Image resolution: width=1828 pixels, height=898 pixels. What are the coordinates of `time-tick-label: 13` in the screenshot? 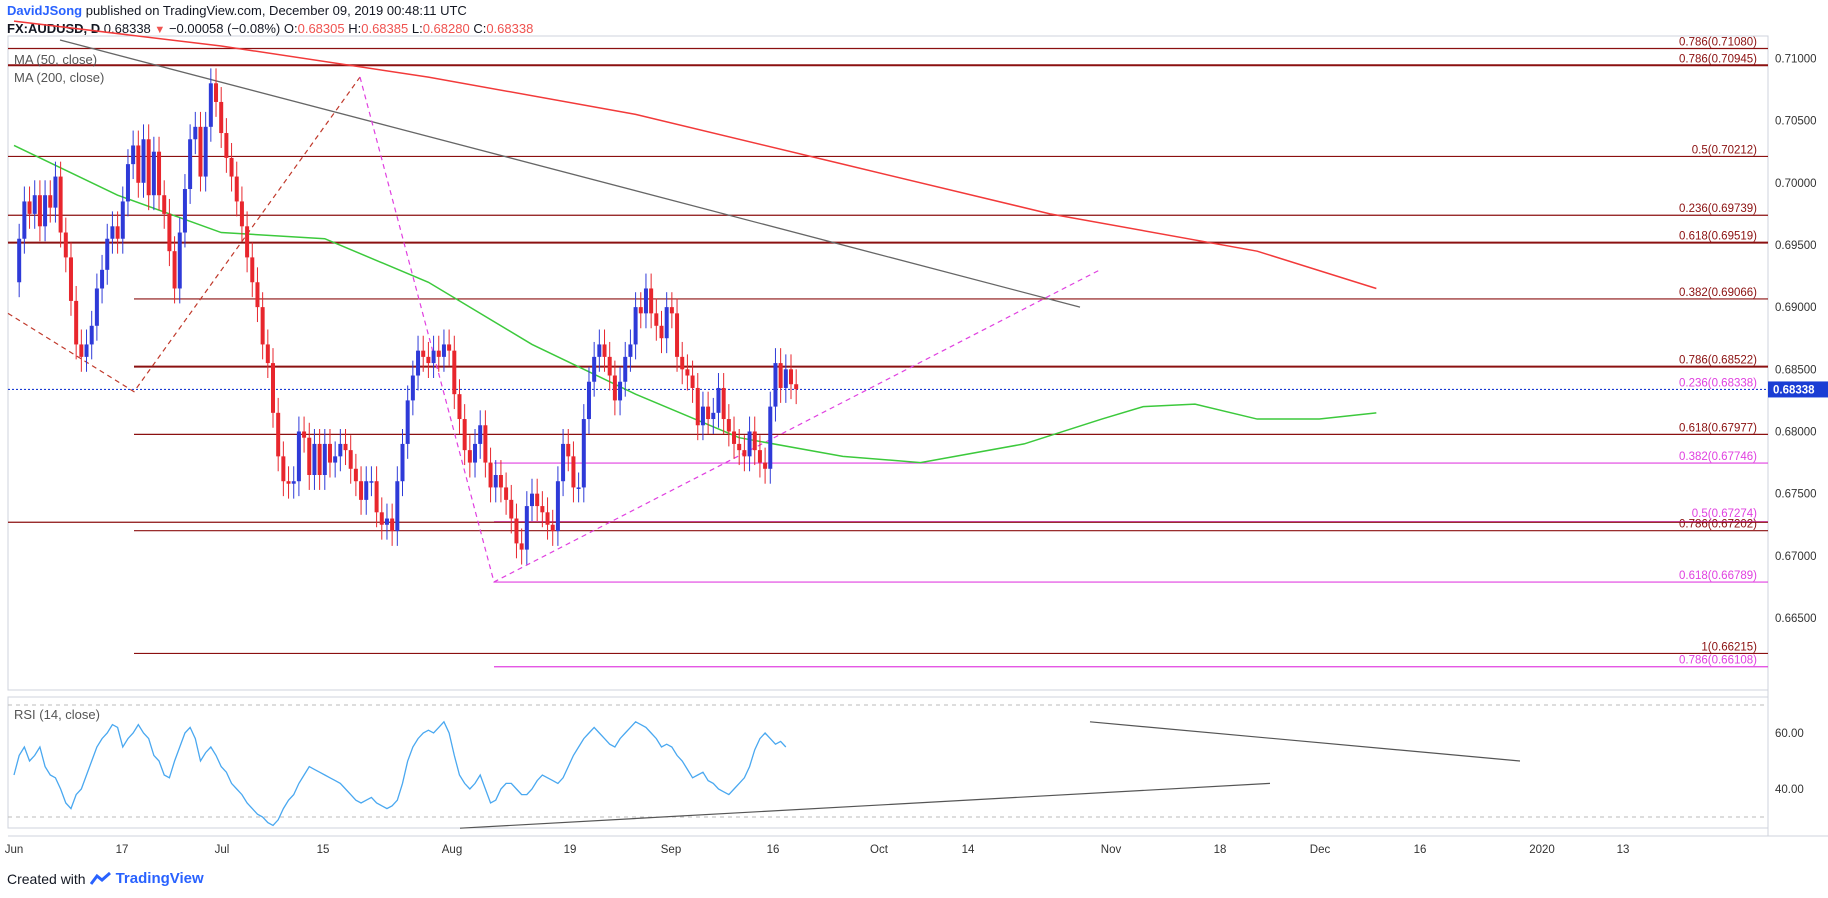 It's located at (1623, 850).